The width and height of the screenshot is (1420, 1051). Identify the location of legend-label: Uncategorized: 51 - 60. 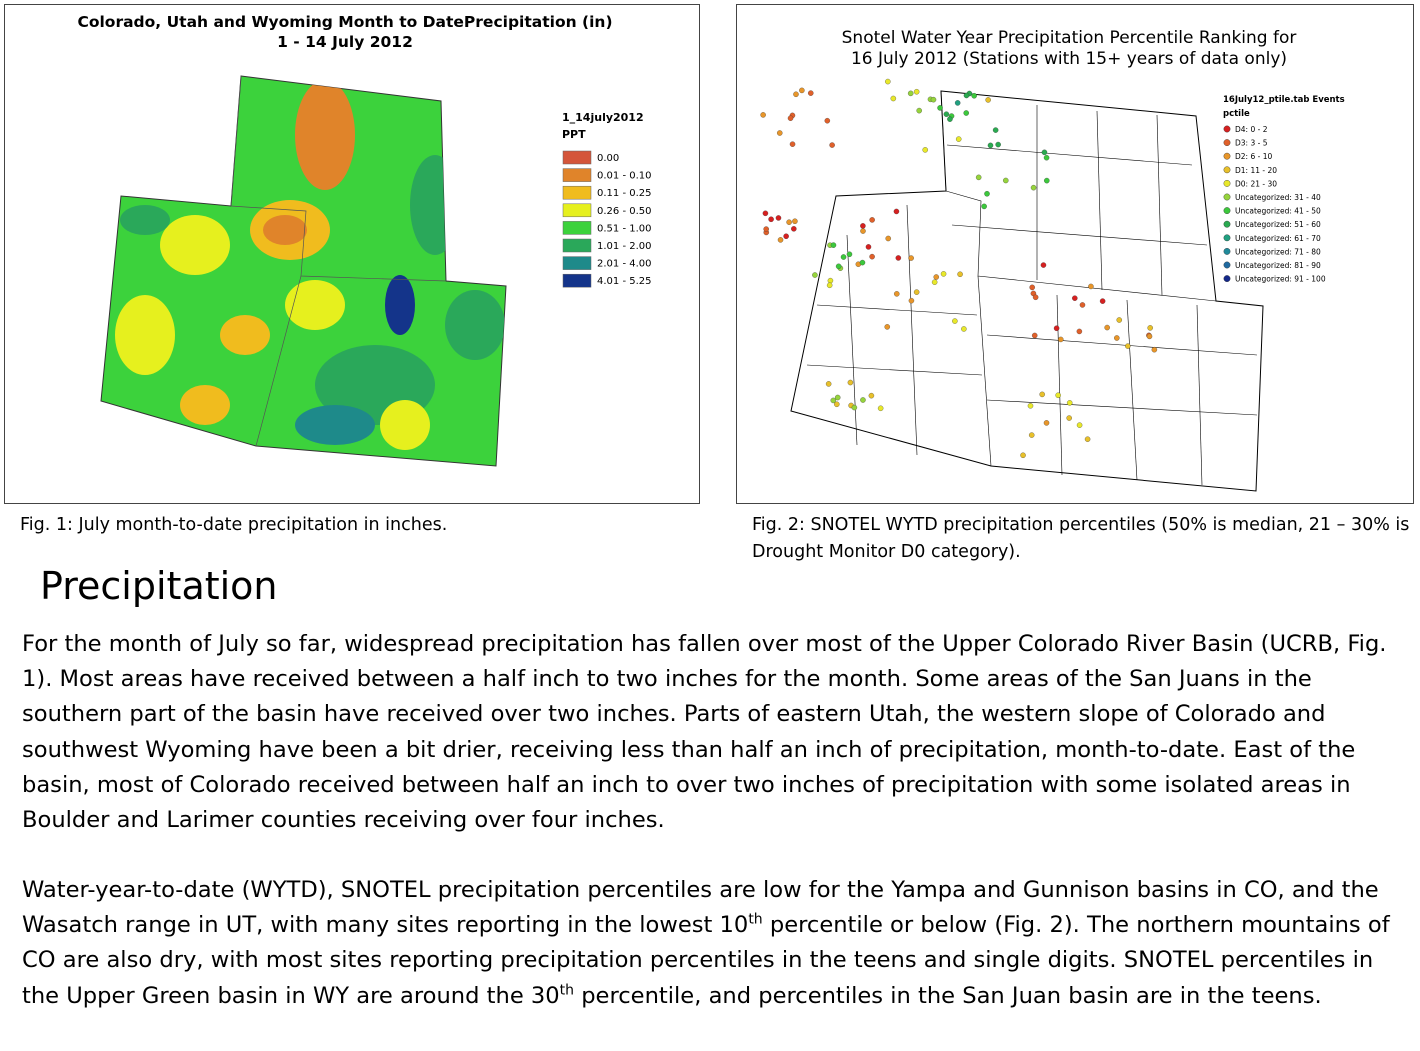
(1278, 224).